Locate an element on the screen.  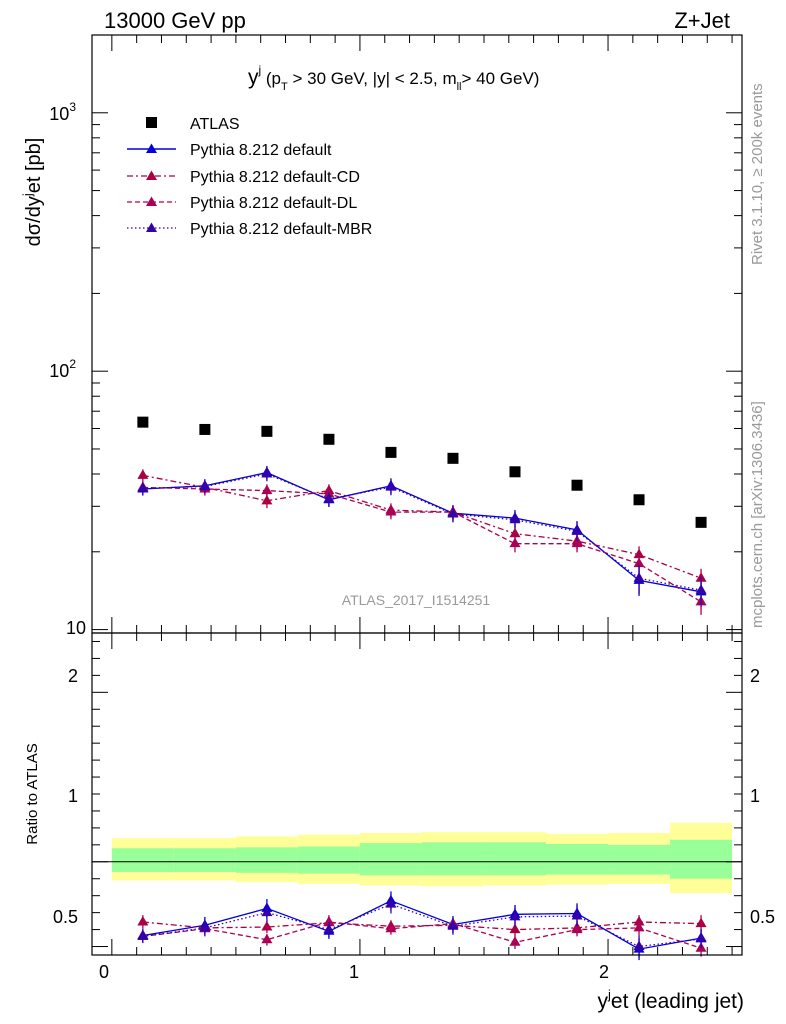
legend-cd-marker is located at coordinates (151, 175).